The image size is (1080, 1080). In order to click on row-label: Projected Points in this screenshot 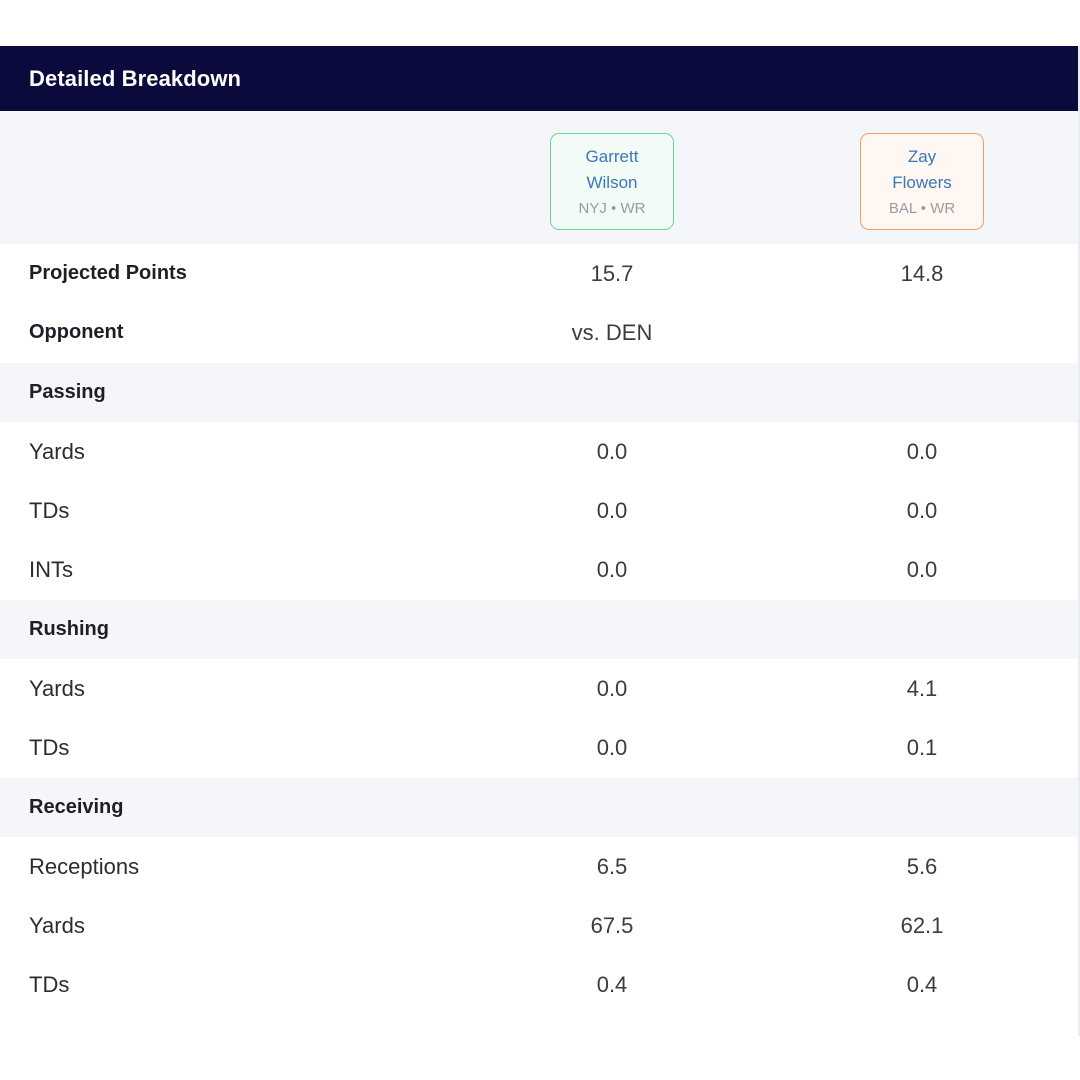, I will do `click(108, 273)`.